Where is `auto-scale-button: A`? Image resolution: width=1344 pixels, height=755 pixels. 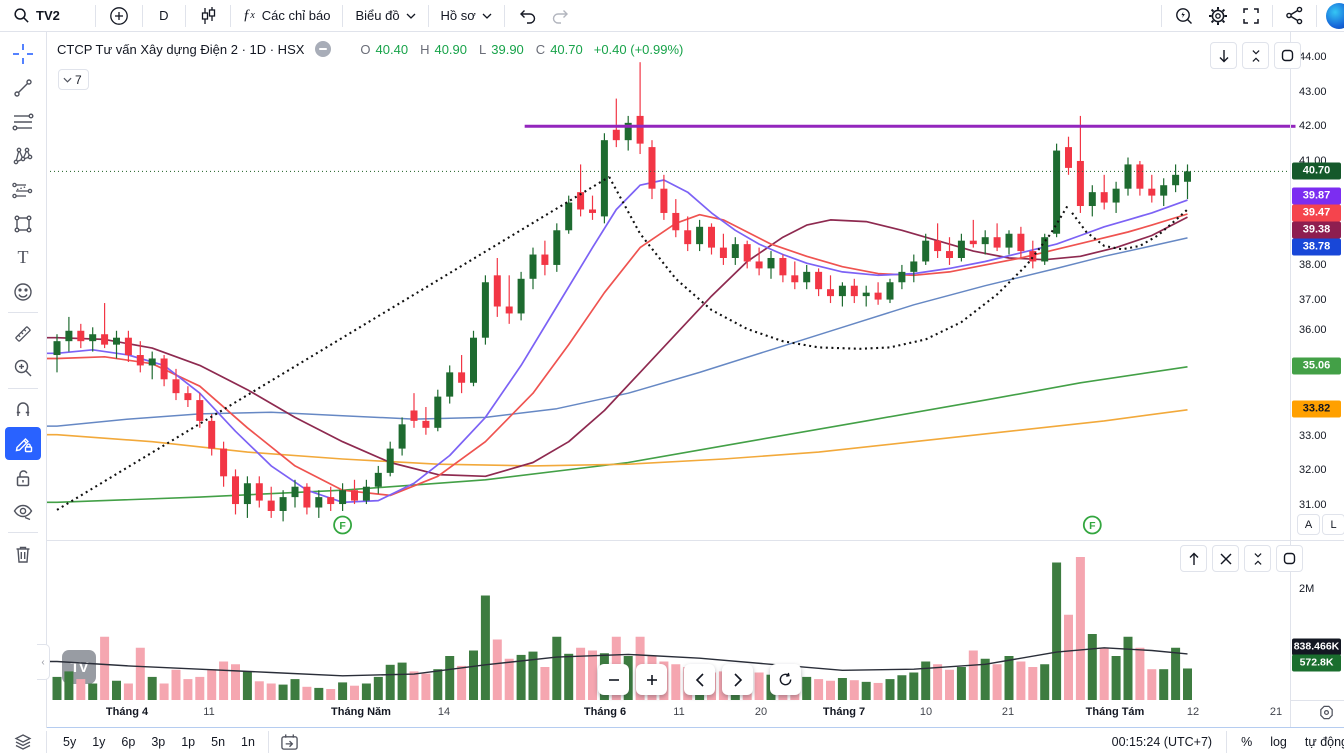
auto-scale-button: A is located at coordinates (1308, 524).